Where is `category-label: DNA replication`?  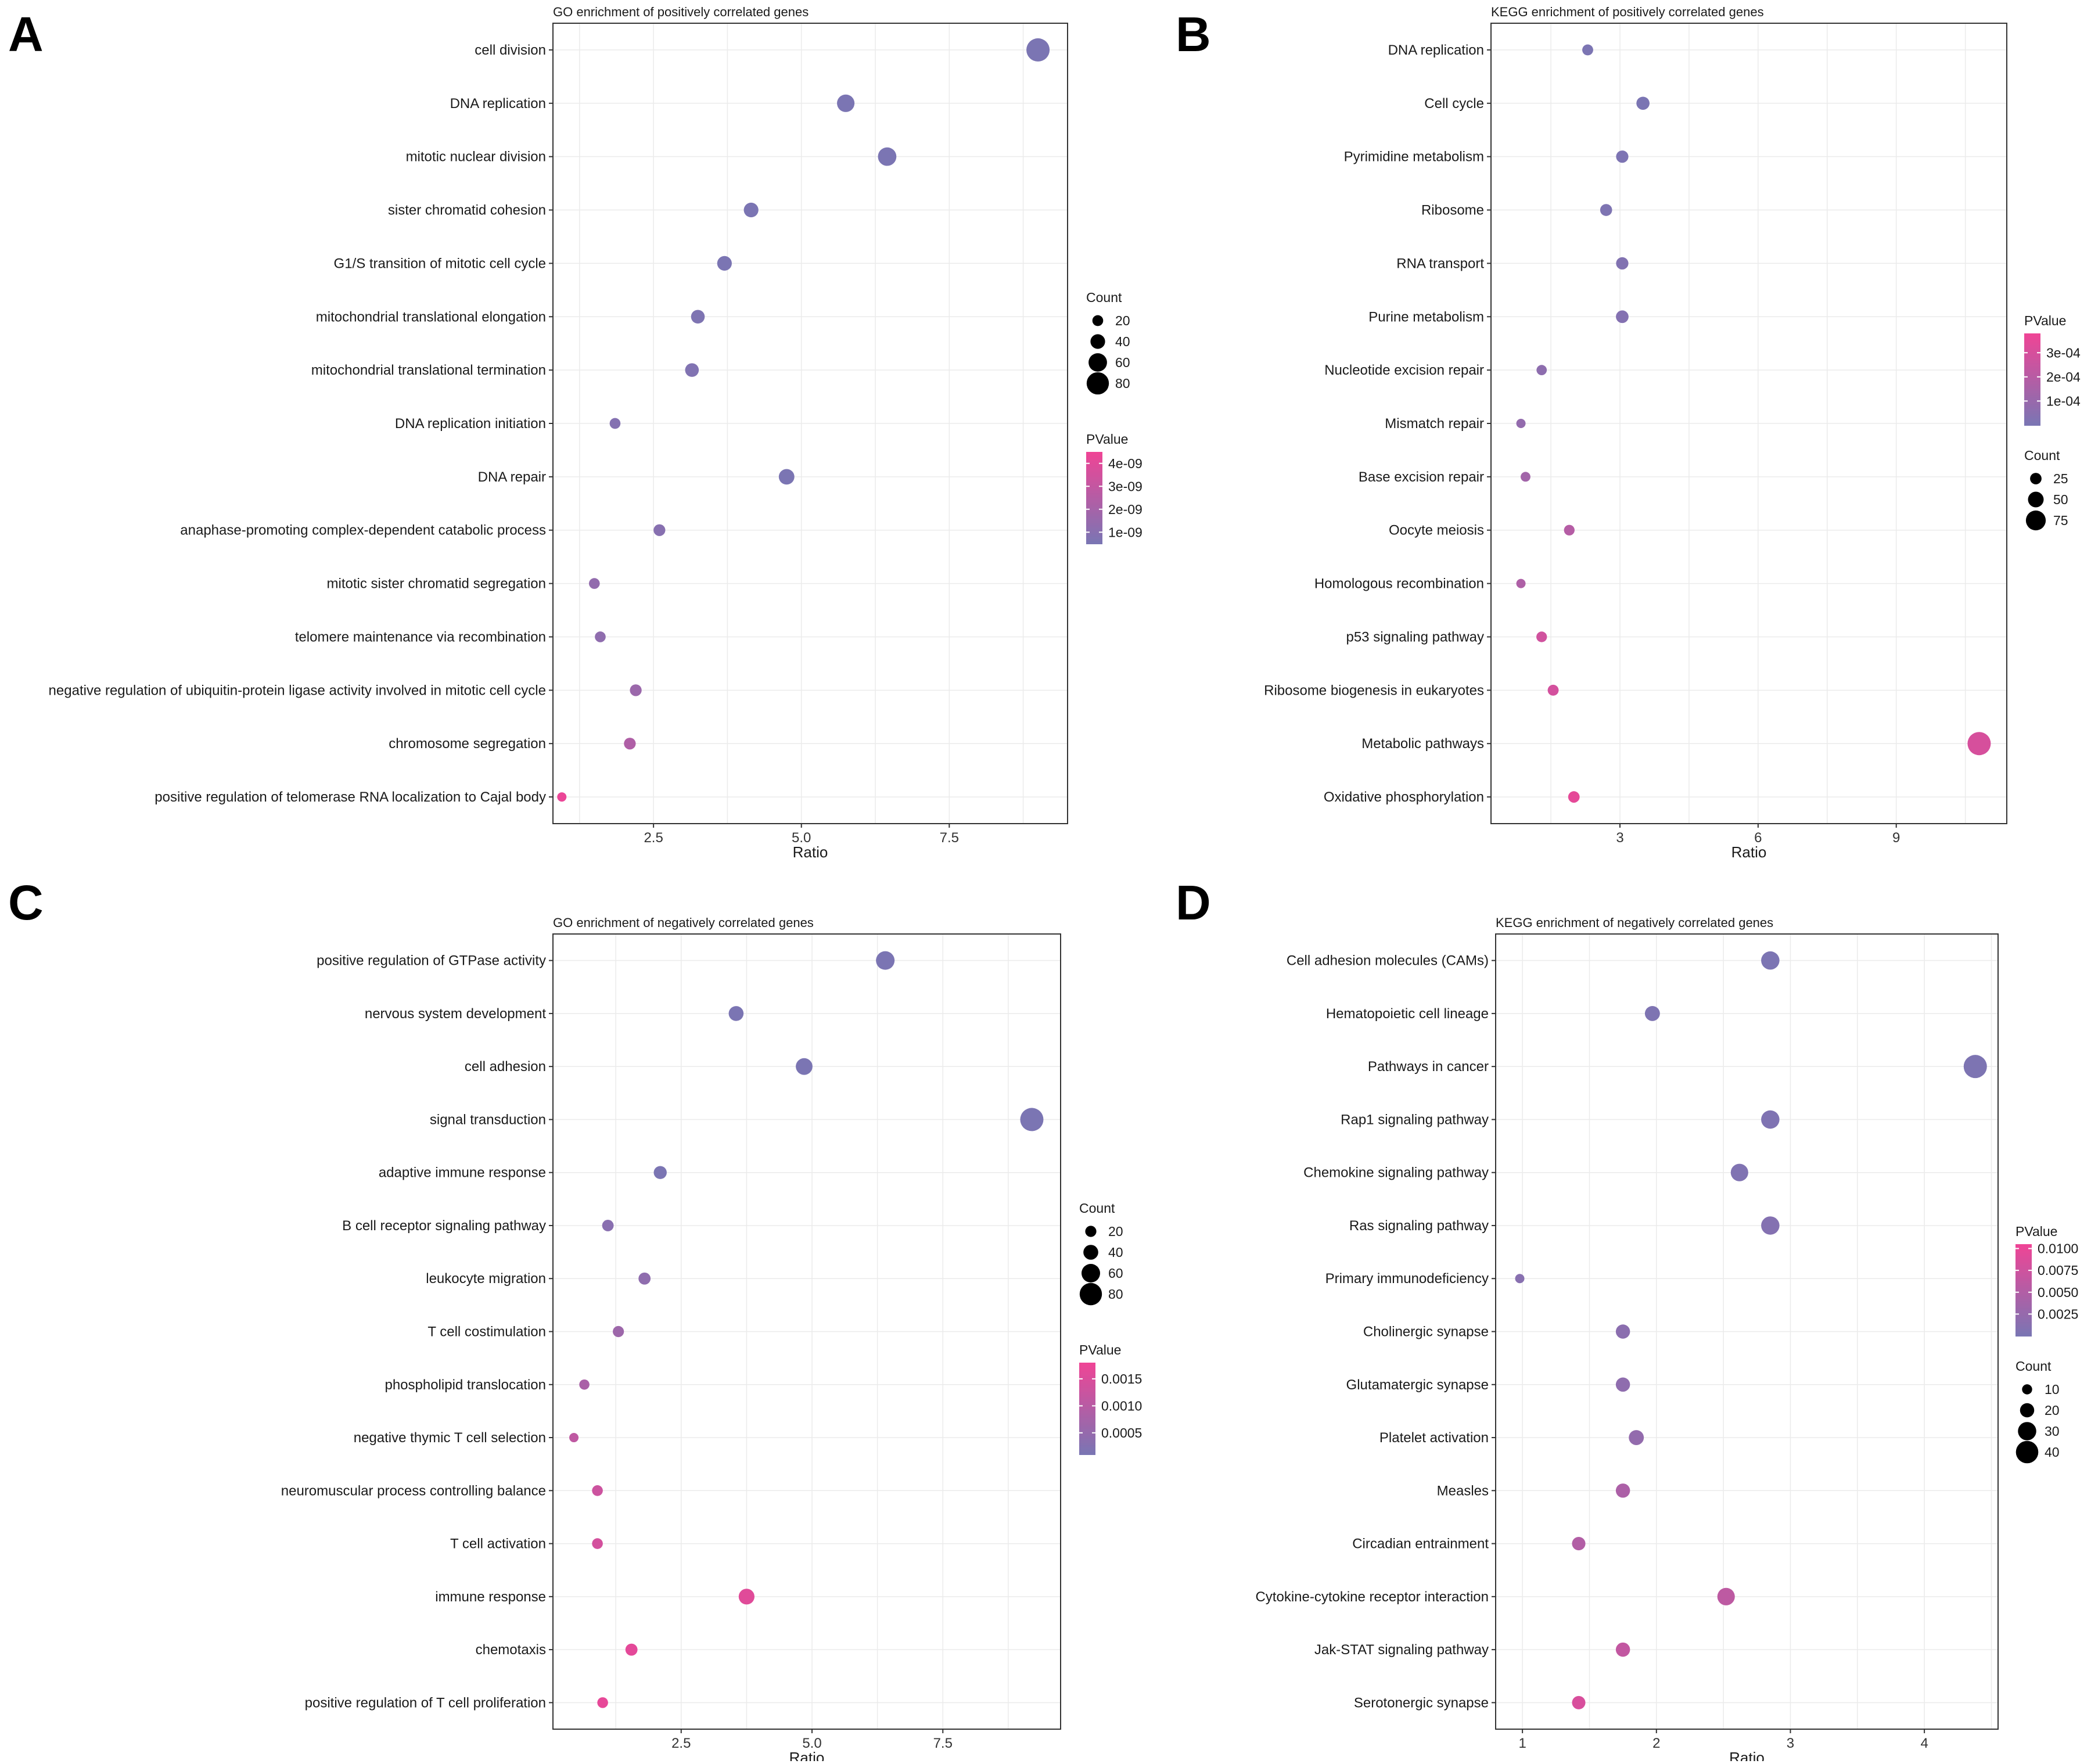 category-label: DNA replication is located at coordinates (498, 104).